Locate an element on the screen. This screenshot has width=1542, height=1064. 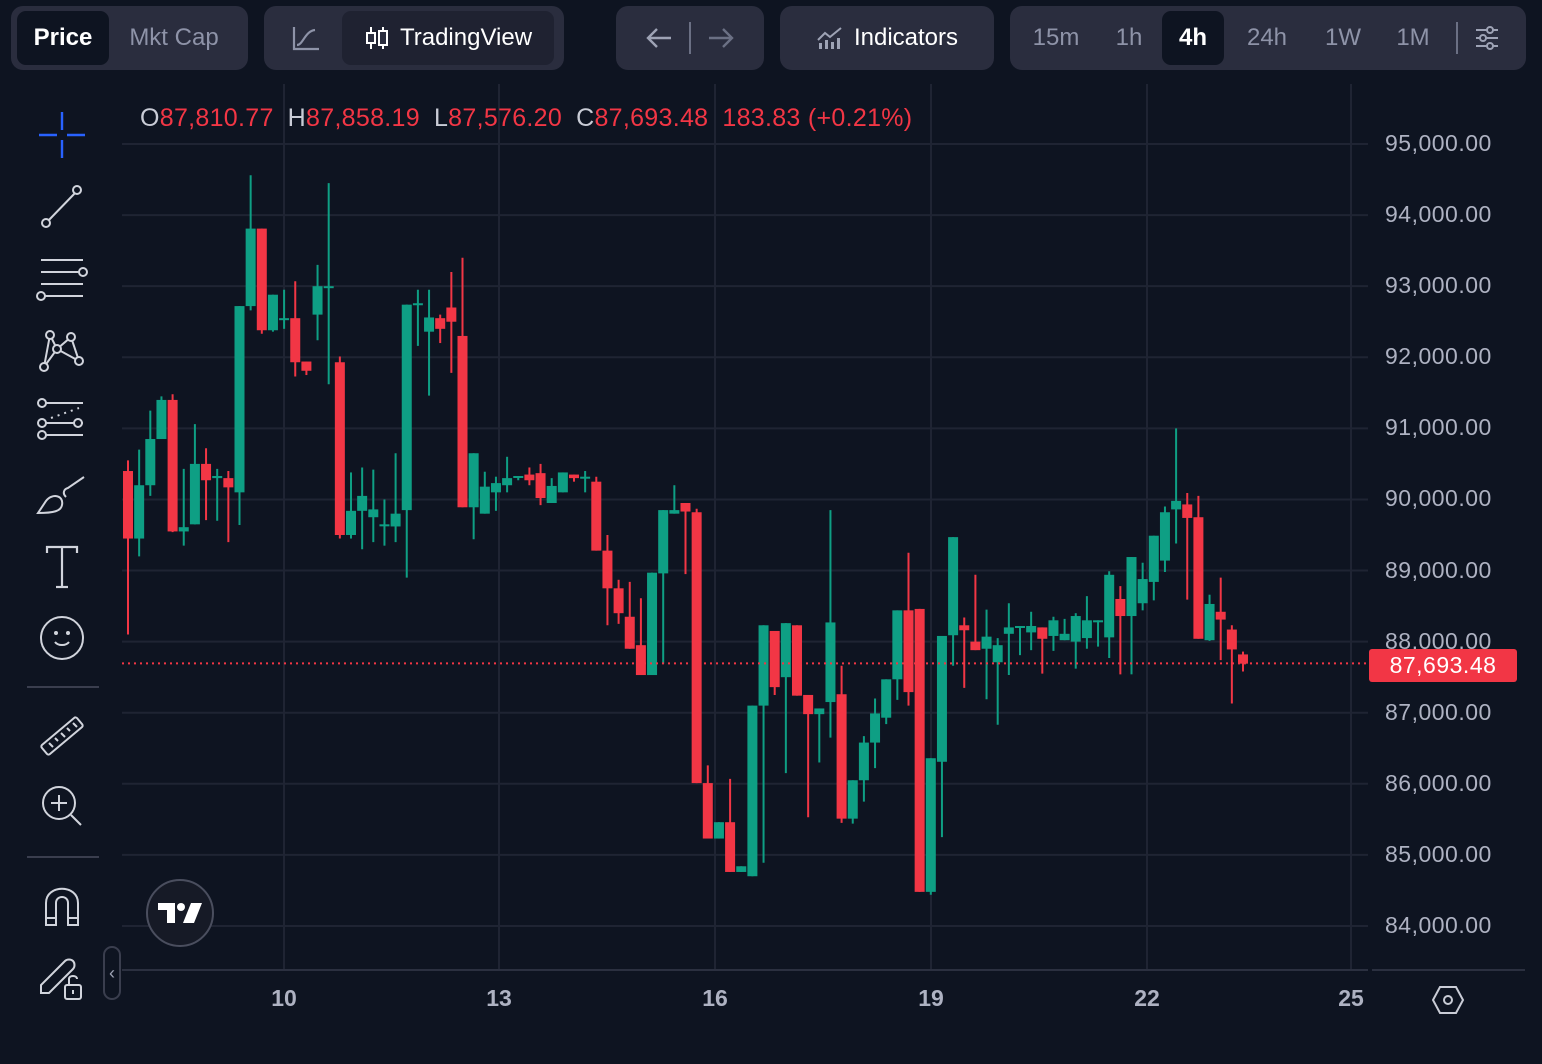
last-price-tag: 87,693.48 is located at coordinates (1443, 665).